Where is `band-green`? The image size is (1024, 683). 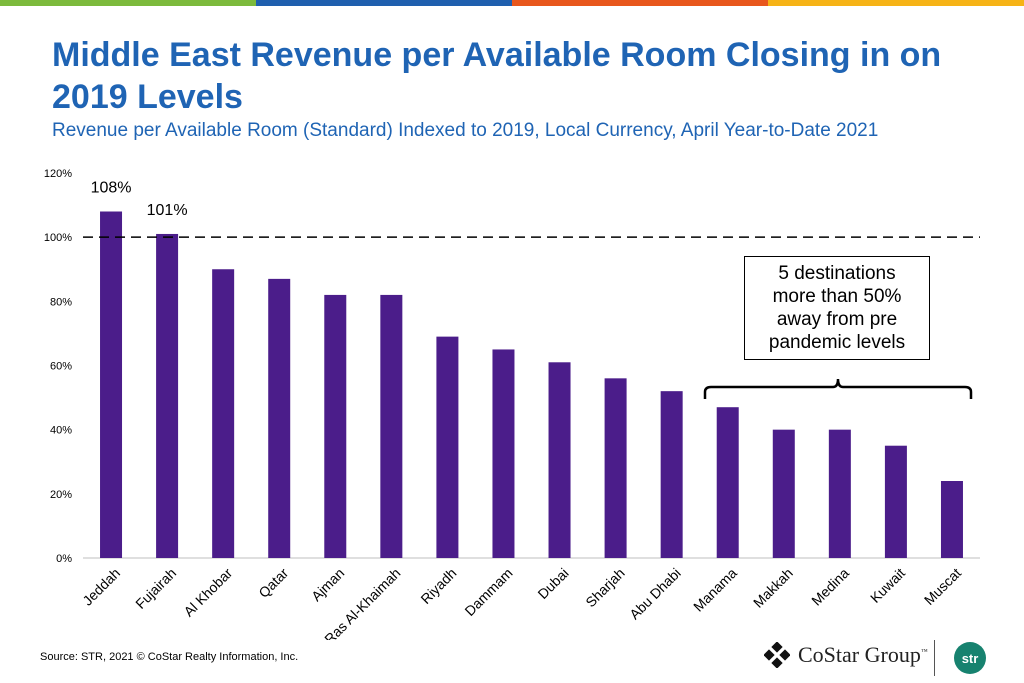
band-green is located at coordinates (128, 3).